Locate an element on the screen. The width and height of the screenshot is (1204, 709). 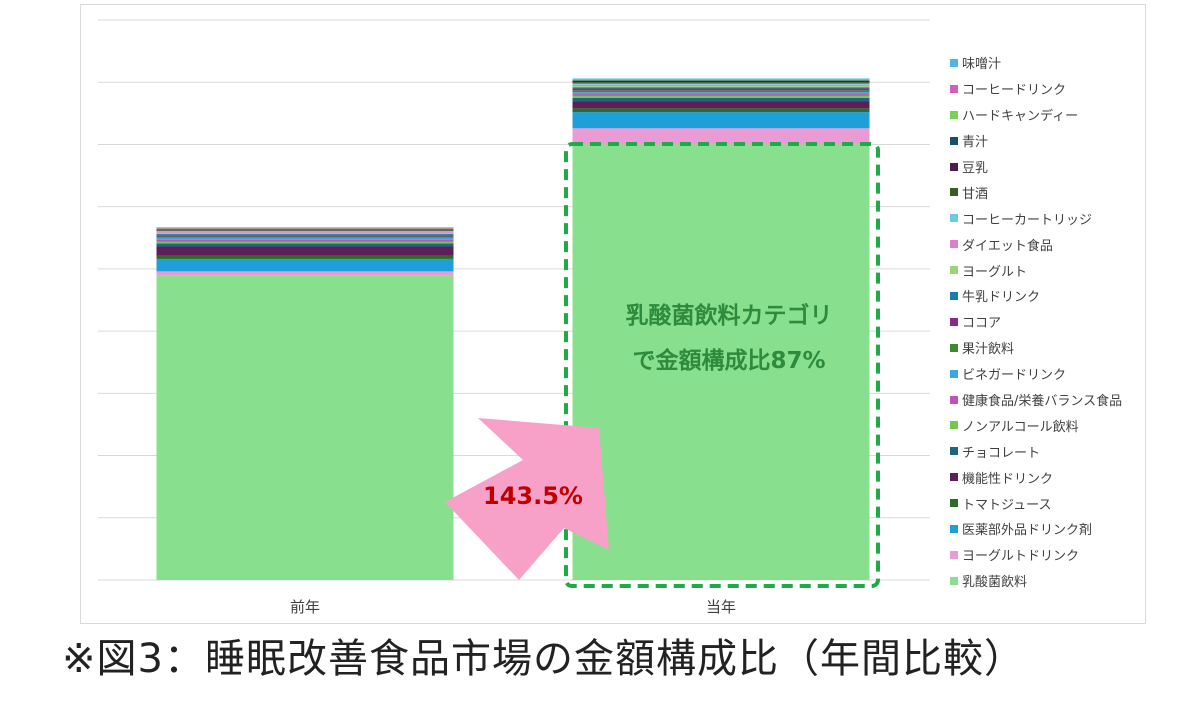
highlight-text-line1: 乳酸菌飲料カテゴリ is located at coordinates (729, 315).